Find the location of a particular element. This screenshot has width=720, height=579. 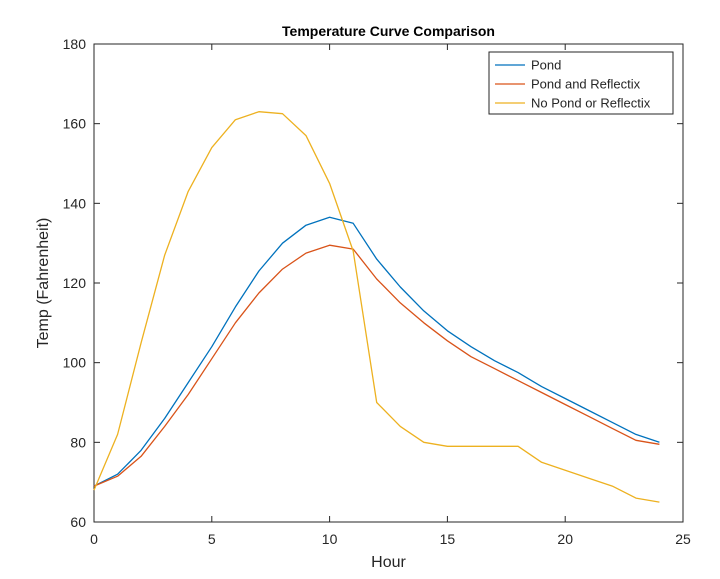

y-tick-label: 80 is located at coordinates (78, 442).